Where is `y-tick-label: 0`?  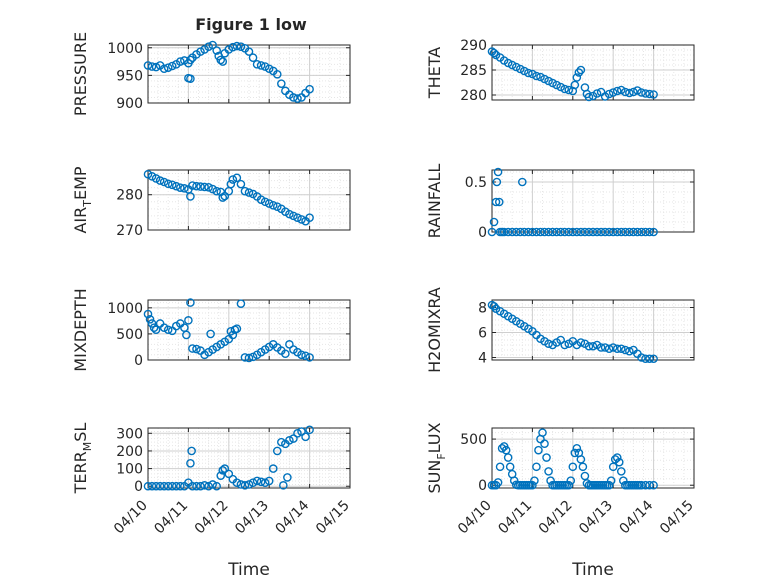 y-tick-label: 0 is located at coordinates (138, 487).